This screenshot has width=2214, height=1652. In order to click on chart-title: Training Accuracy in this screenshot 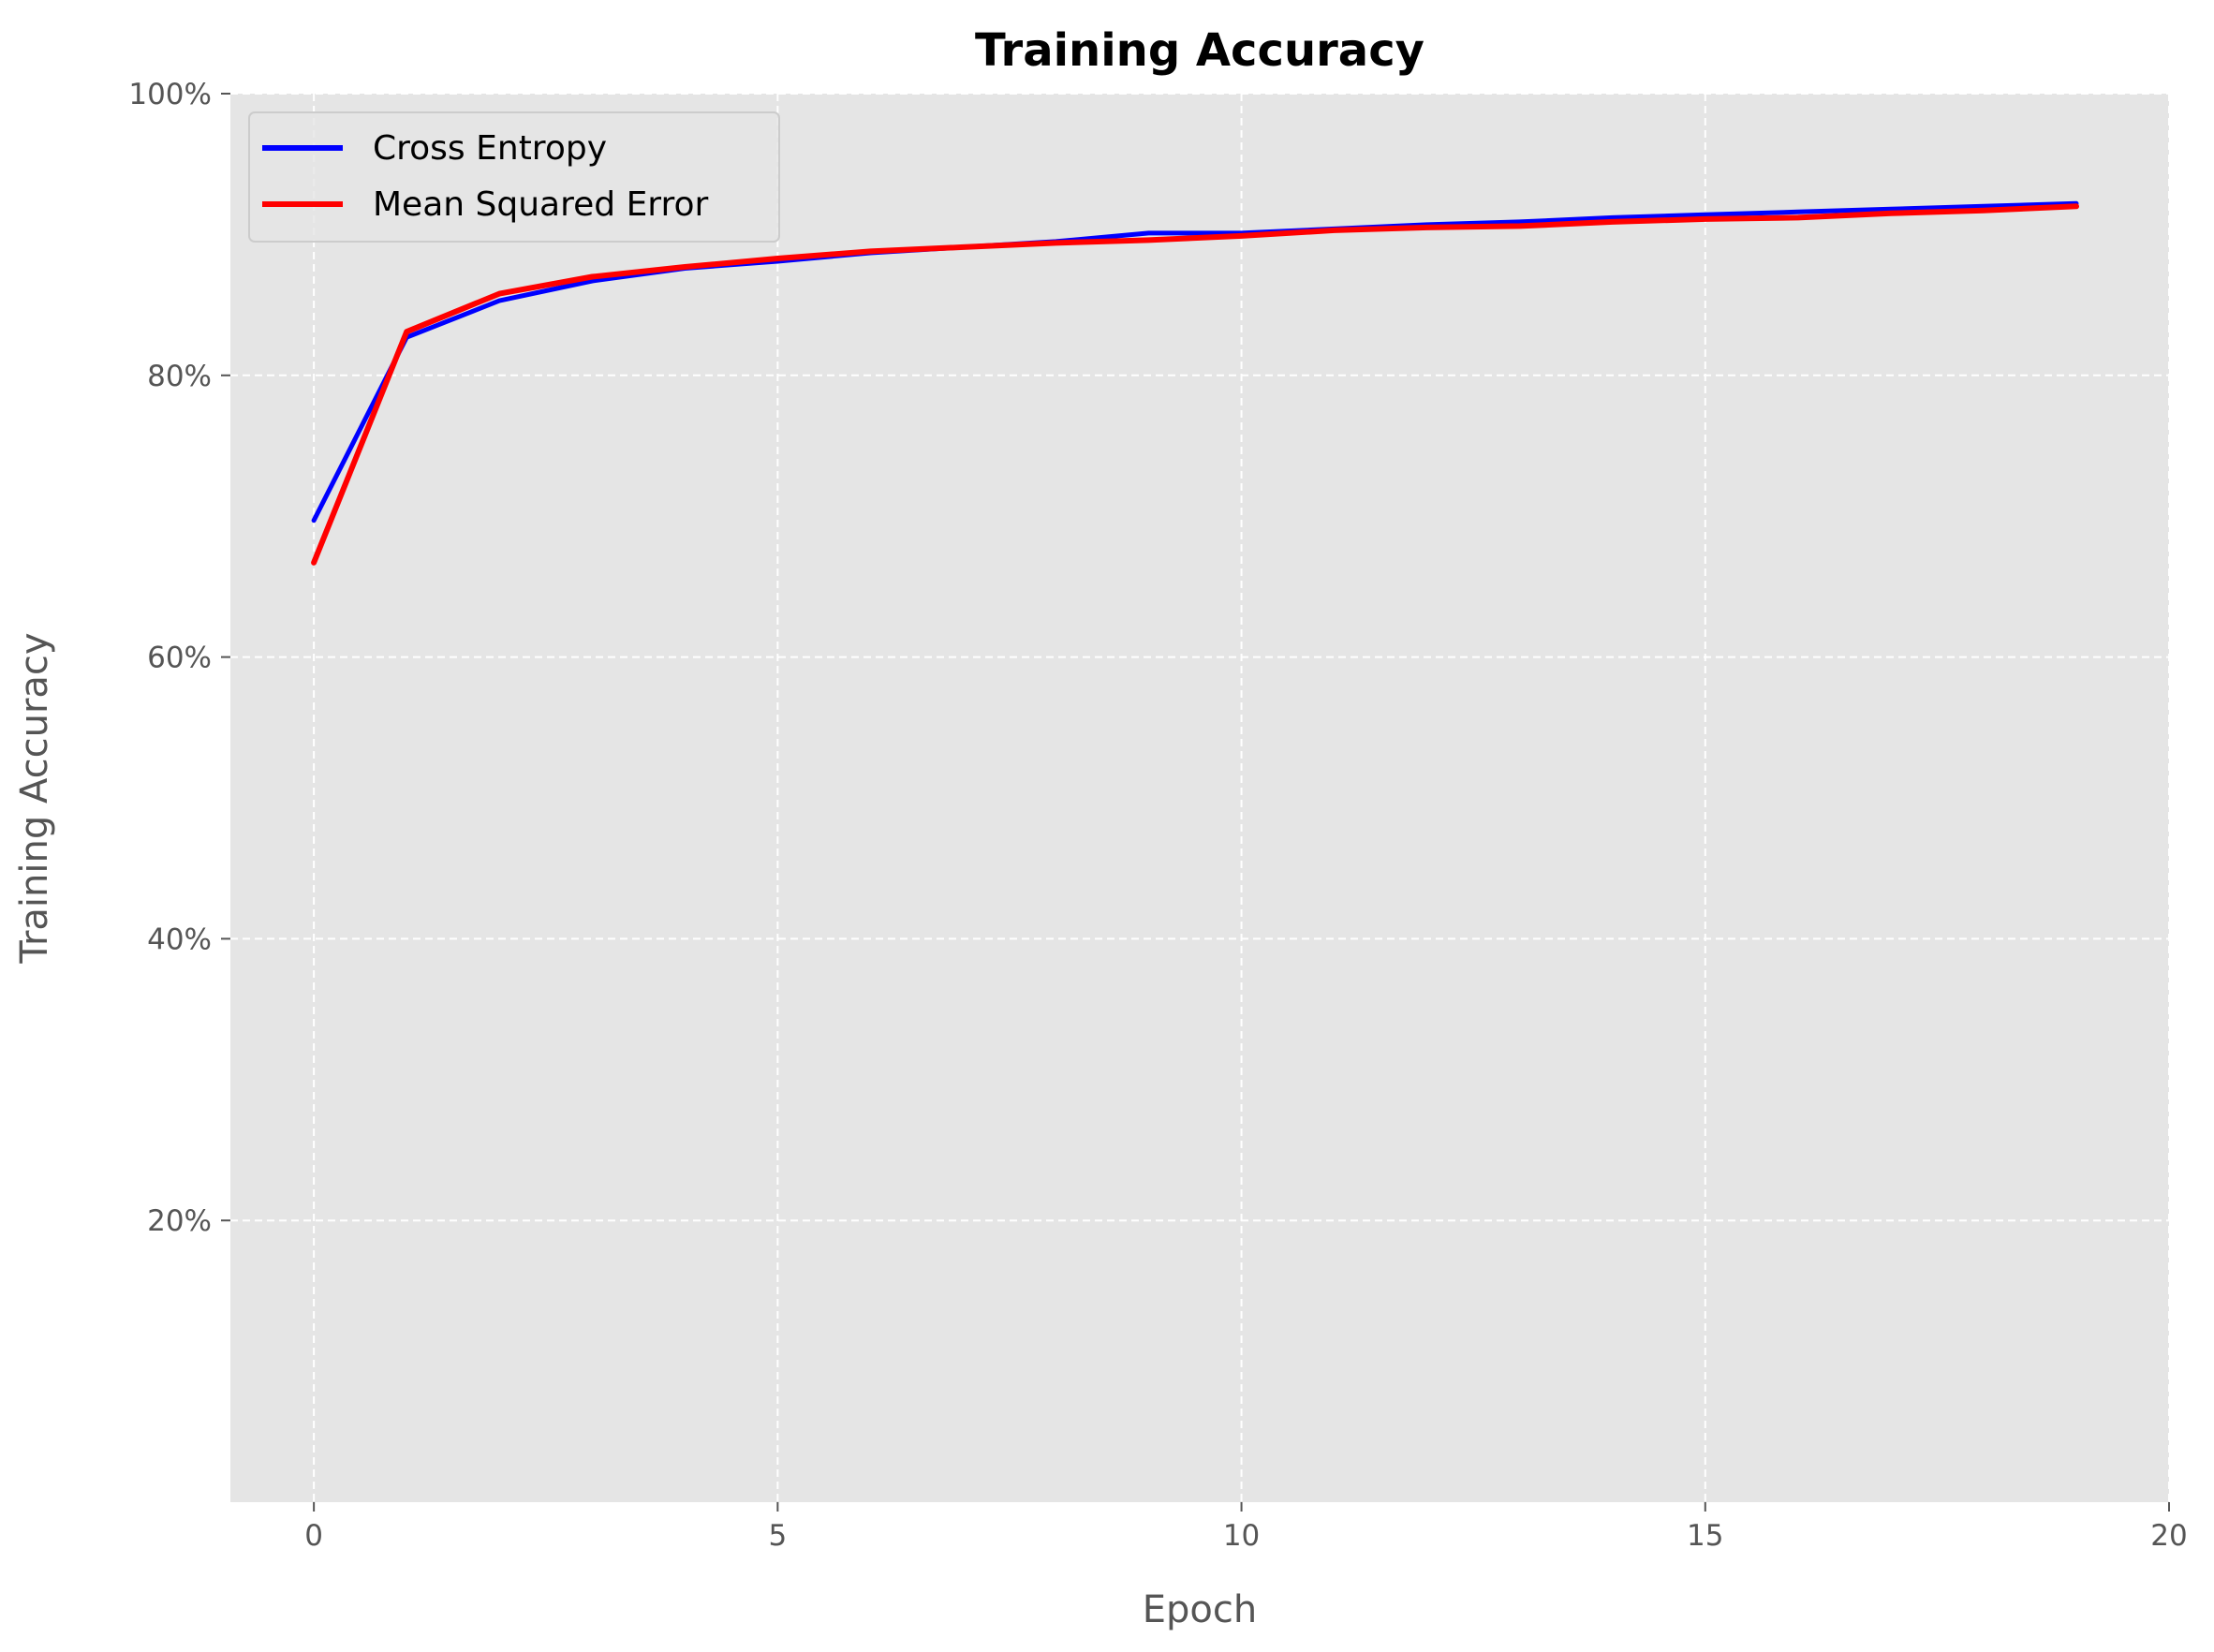, I will do `click(1199, 50)`.